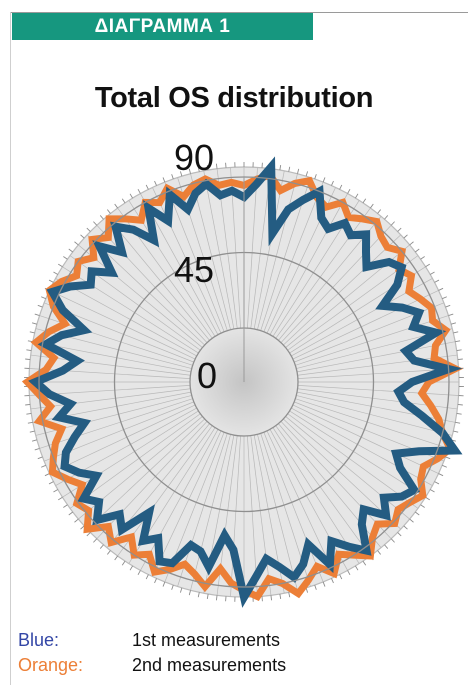  I want to click on legend-desc-blue: 1st measurements, so click(206, 640).